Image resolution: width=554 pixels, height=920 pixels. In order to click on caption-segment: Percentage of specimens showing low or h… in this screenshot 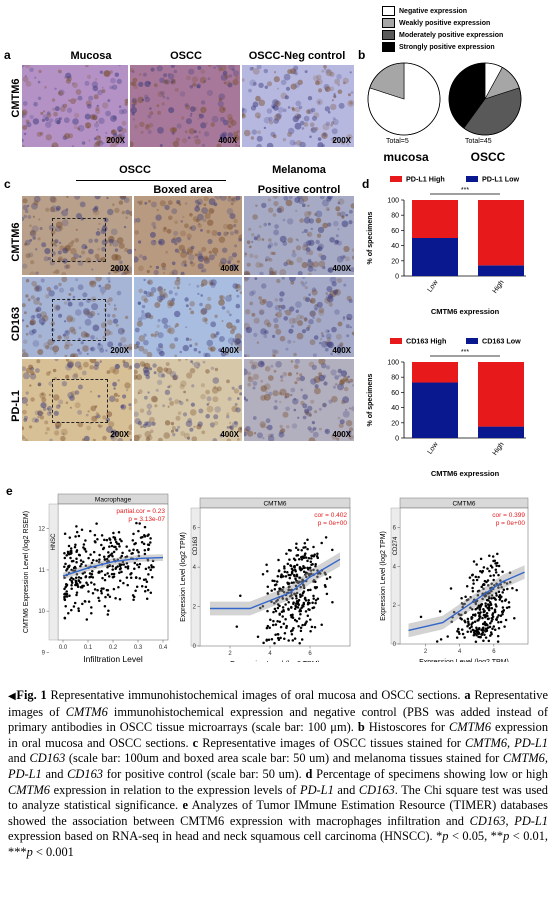, I will do `click(430, 773)`.